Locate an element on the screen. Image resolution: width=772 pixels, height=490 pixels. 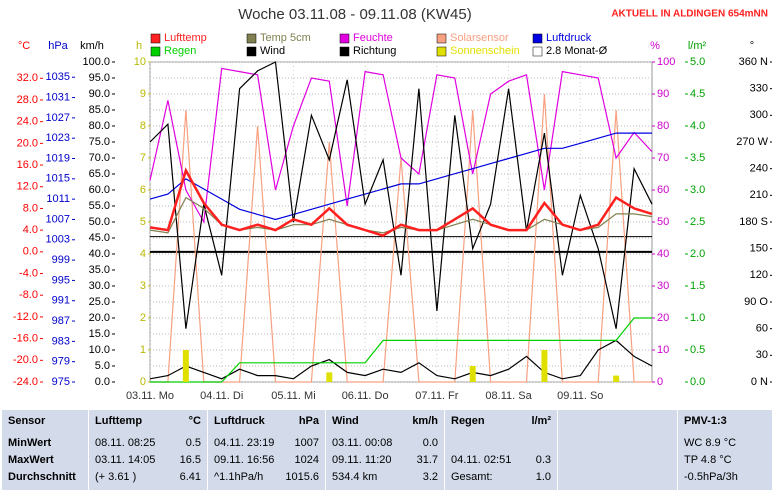
y-tick-label: 90 O is located at coordinates (756, 302).